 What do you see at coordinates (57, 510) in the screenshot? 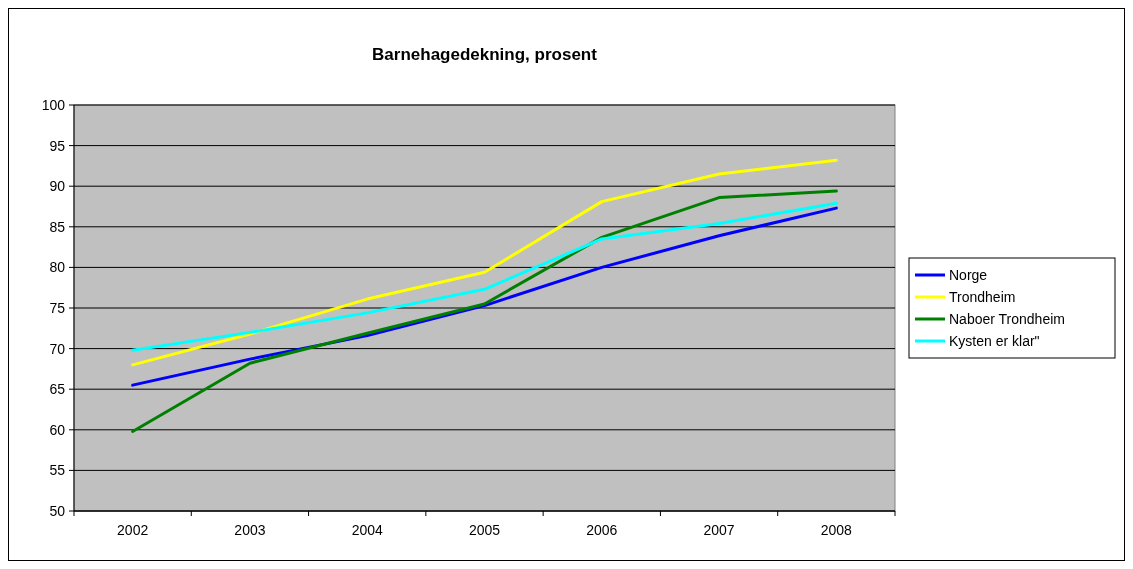
I see `y-tick-label: 50` at bounding box center [57, 510].